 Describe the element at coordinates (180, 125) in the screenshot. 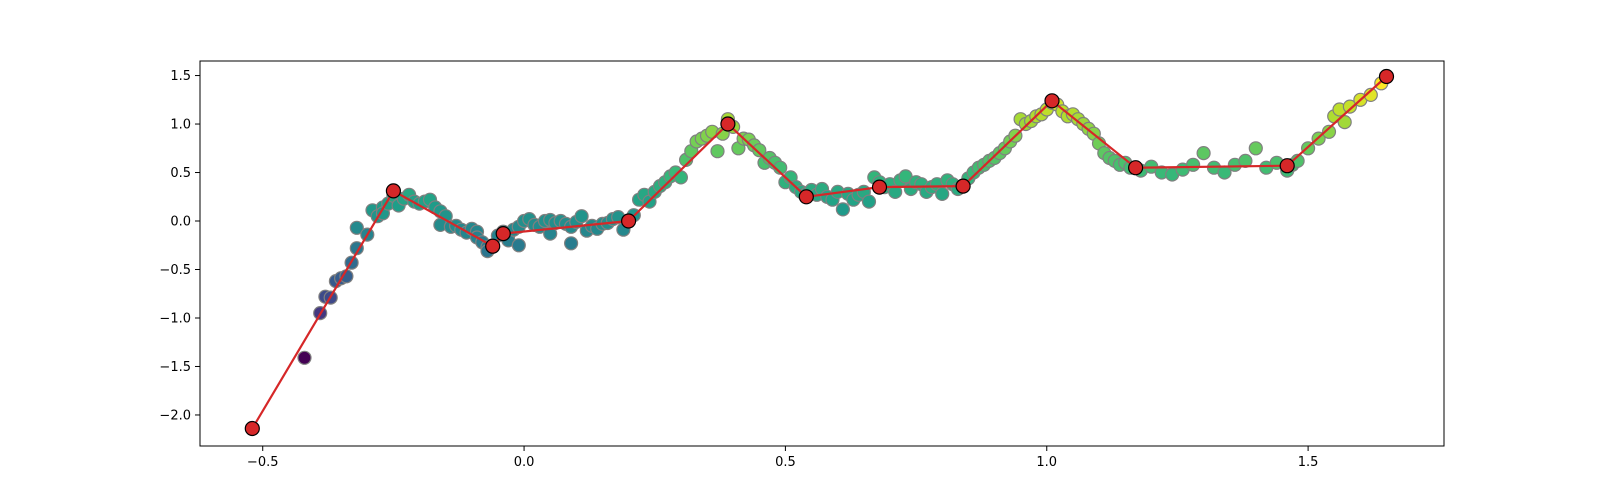

I see `y-tick-label: 1.0` at that location.